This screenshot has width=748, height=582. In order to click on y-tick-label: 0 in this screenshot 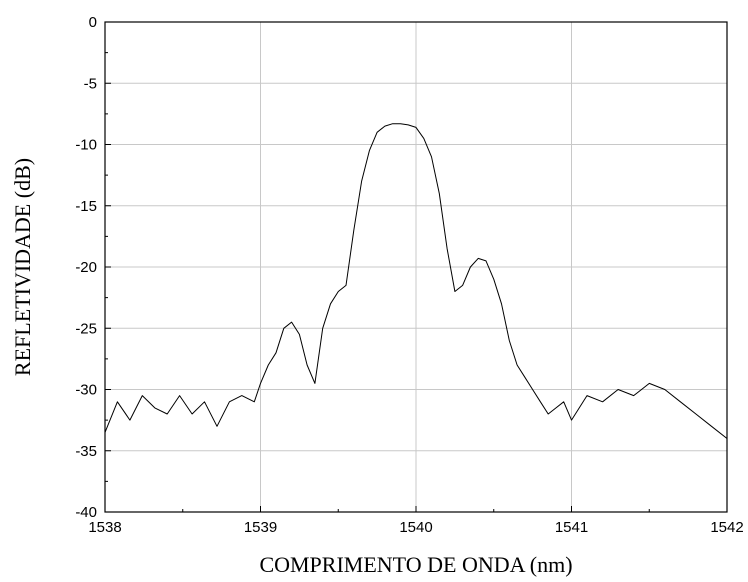, I will do `click(93, 22)`.